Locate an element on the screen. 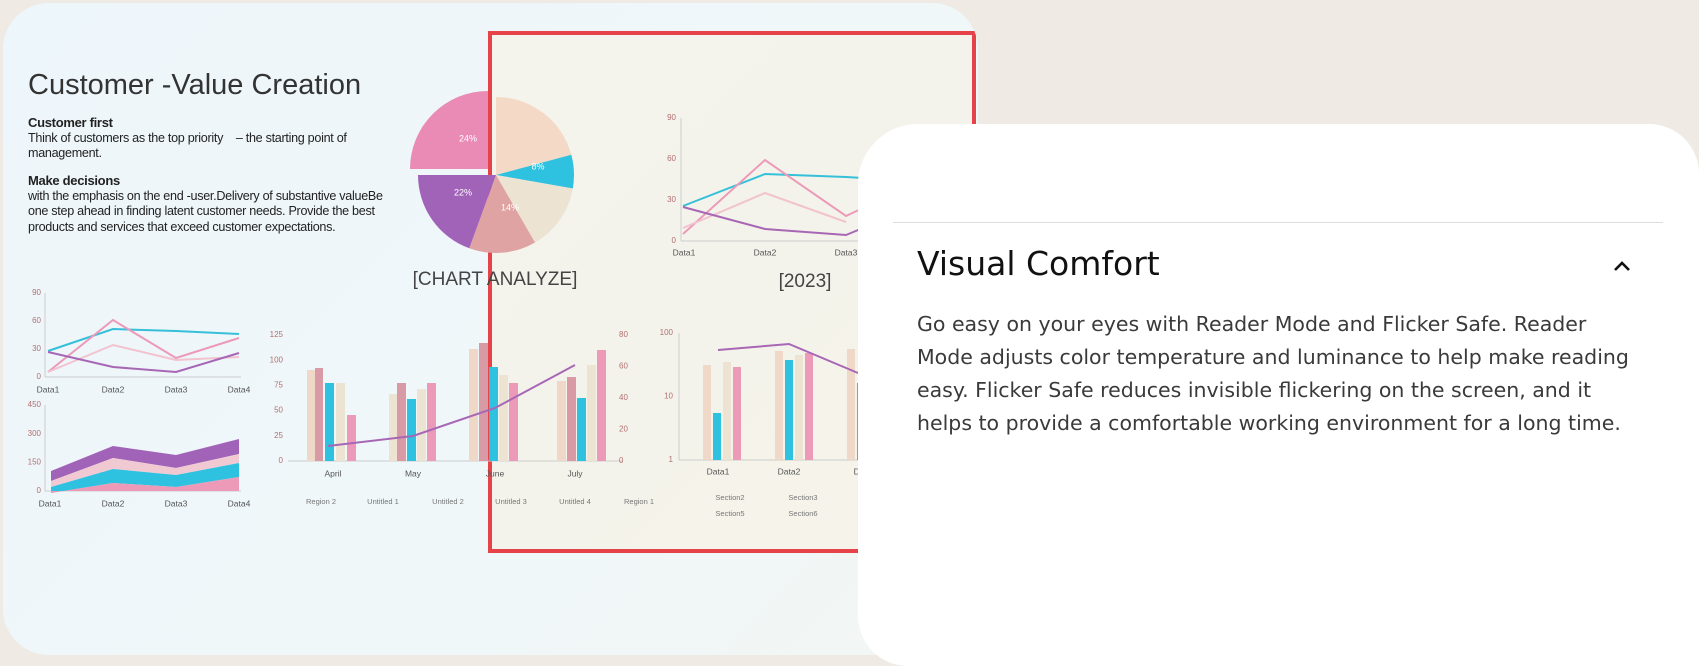 The width and height of the screenshot is (1699, 666). x-tick-label: April is located at coordinates (332, 473).